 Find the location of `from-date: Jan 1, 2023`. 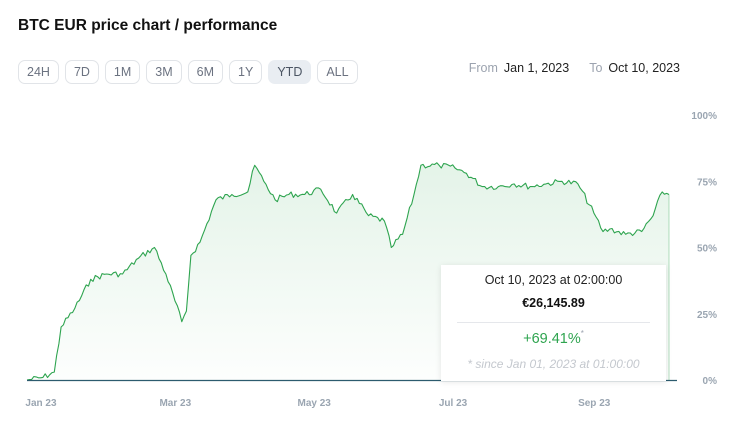

from-date: Jan 1, 2023 is located at coordinates (536, 68).